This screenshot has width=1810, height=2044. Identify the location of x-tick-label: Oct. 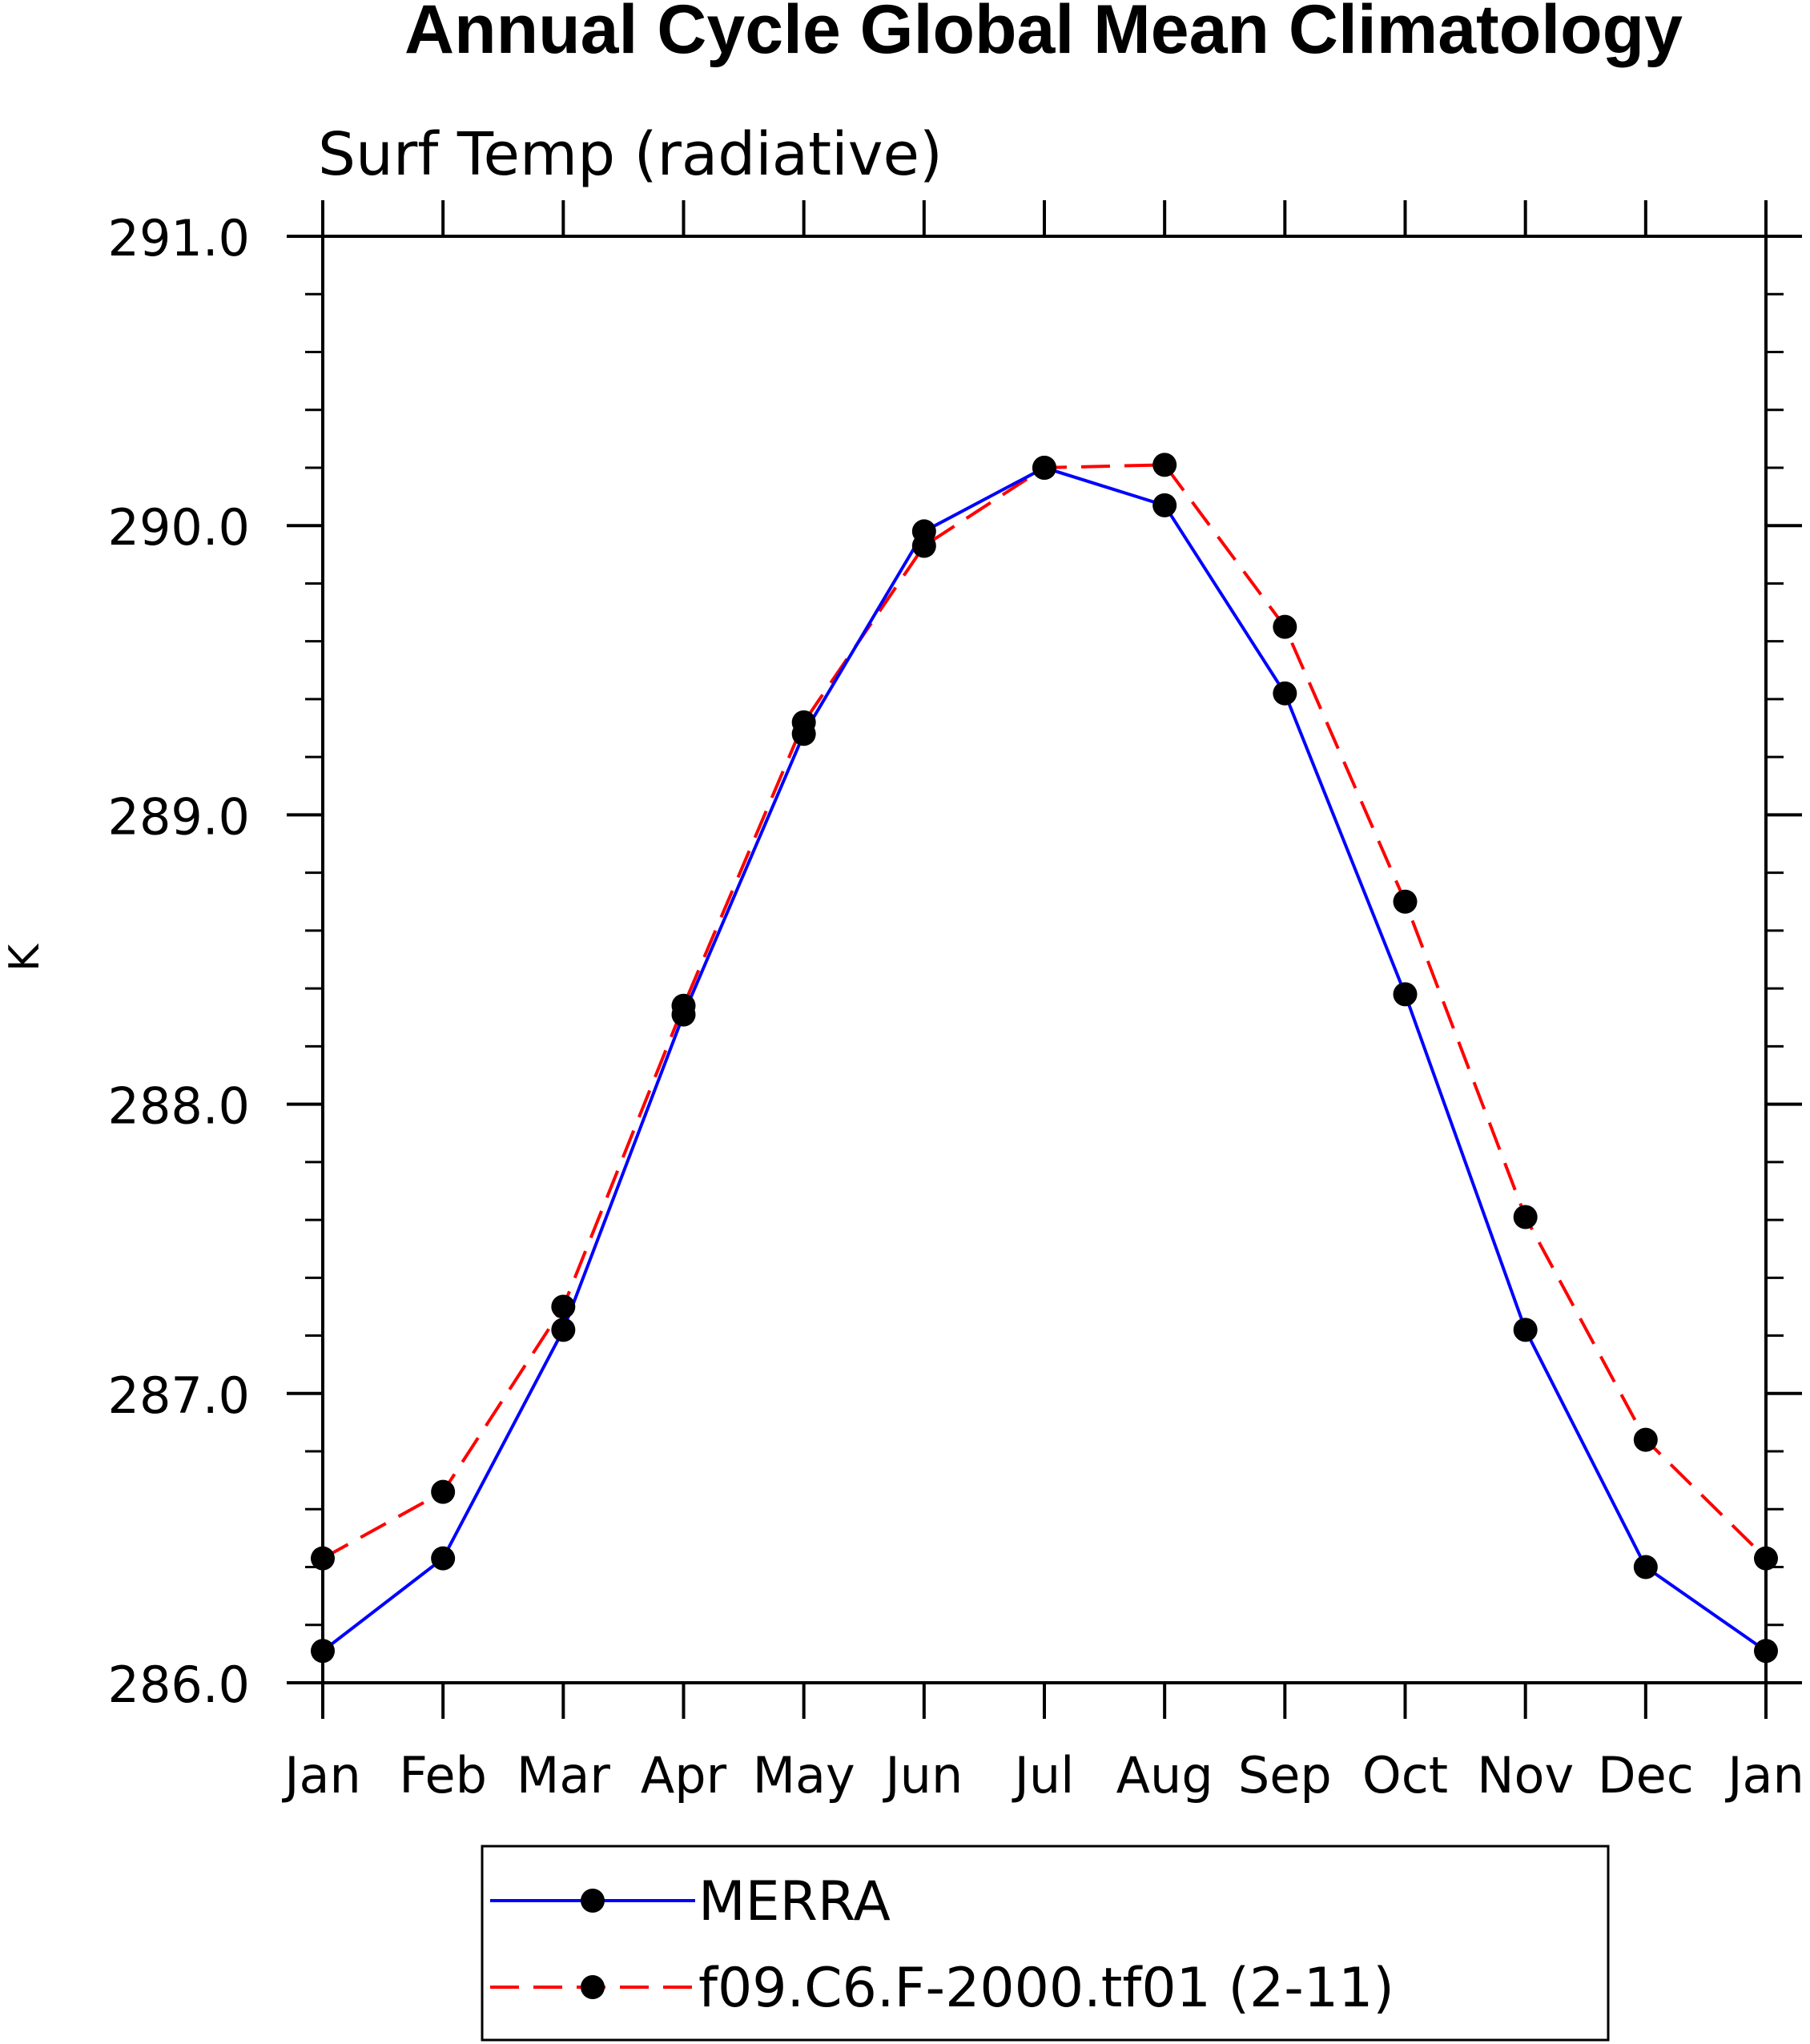
(1405, 1776).